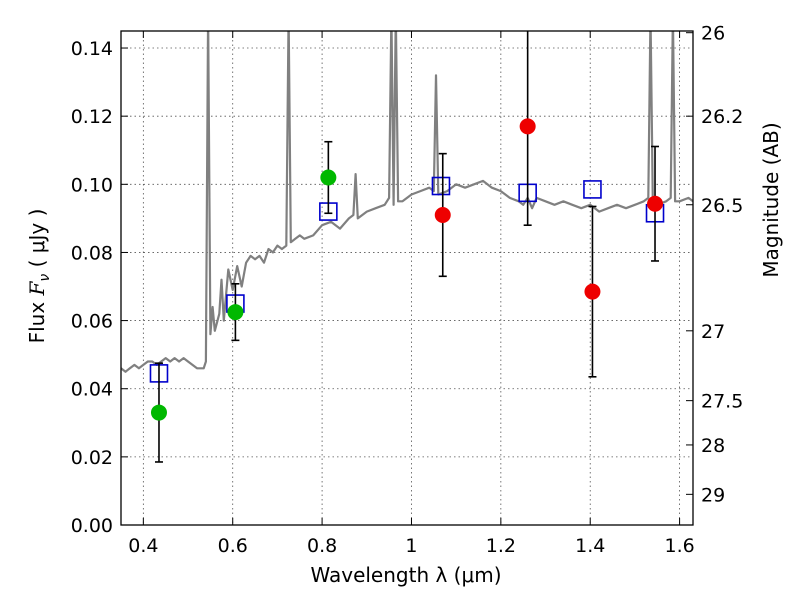 This screenshot has width=800, height=600. I want to click on y-axis-title-suffix: ( μJy ), so click(37, 241).